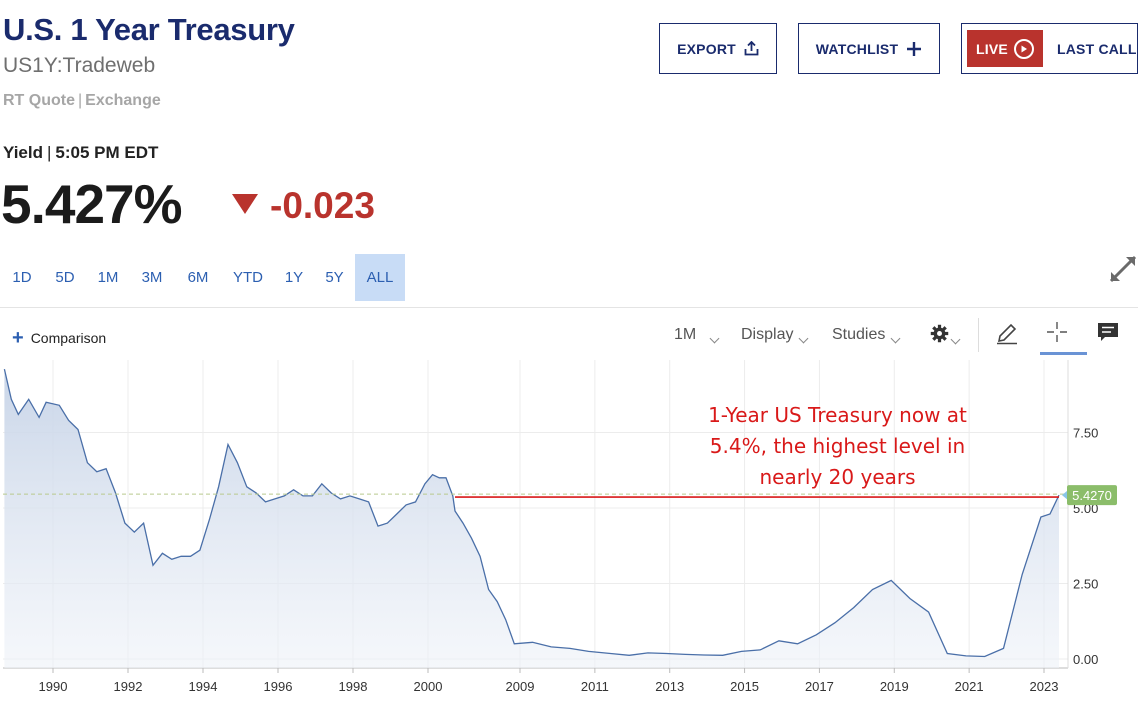  Describe the element at coordinates (894, 686) in the screenshot. I see `x-tick-label: 2019` at that location.